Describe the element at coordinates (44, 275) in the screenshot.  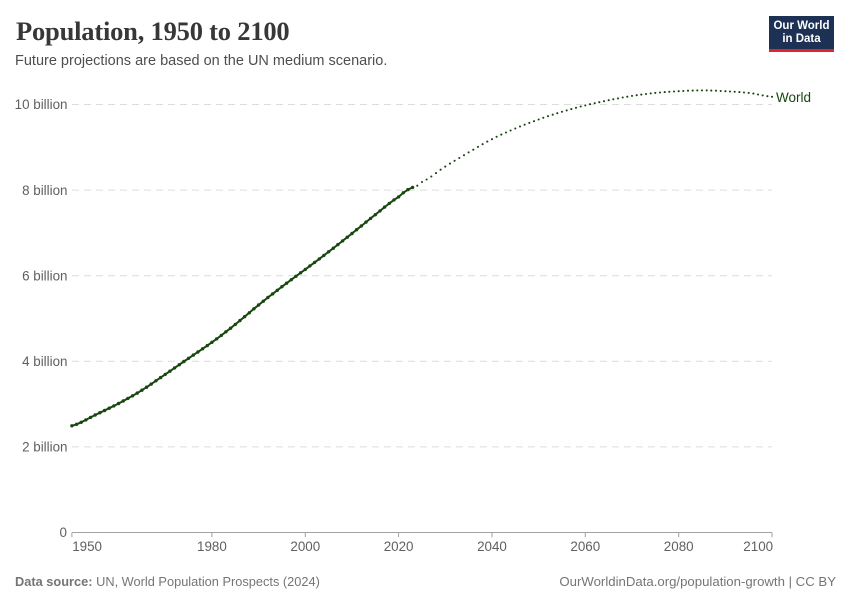
I see `svg-text: 6 billion` at that location.